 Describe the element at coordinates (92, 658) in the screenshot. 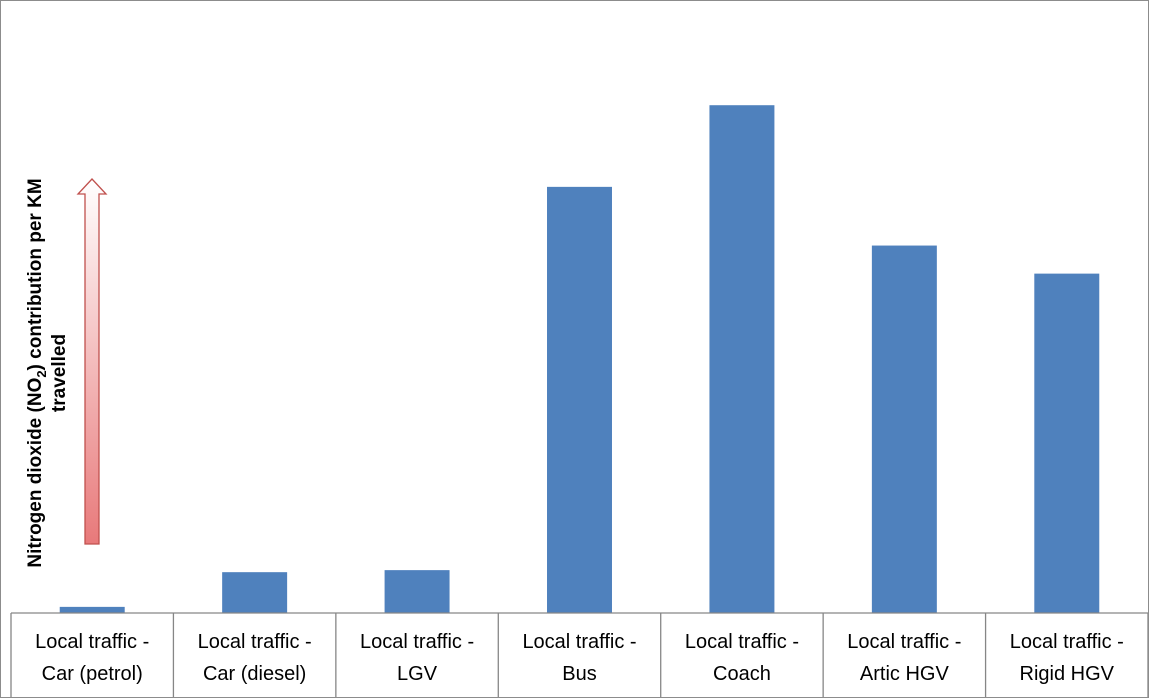

I see `x-tick-label-1: Local traffic -Car (petrol)` at that location.